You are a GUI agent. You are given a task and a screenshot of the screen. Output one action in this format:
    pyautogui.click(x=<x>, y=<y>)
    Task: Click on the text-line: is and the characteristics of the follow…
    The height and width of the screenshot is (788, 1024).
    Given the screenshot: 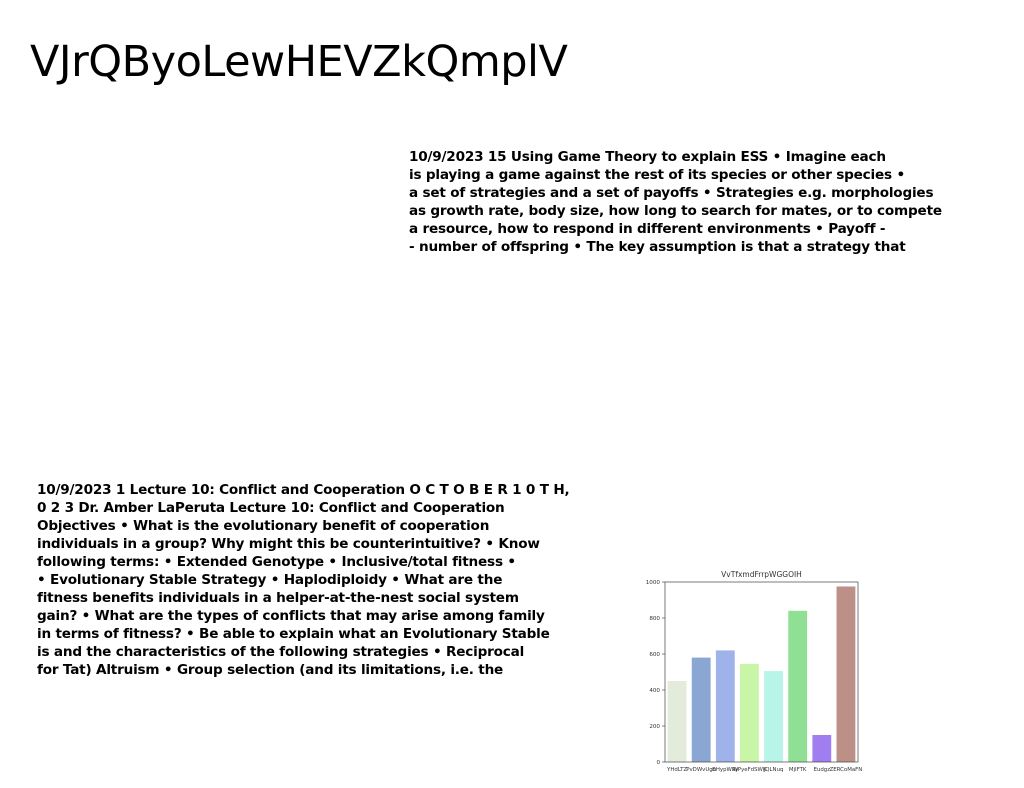 What is the action you would take?
    pyautogui.click(x=281, y=652)
    